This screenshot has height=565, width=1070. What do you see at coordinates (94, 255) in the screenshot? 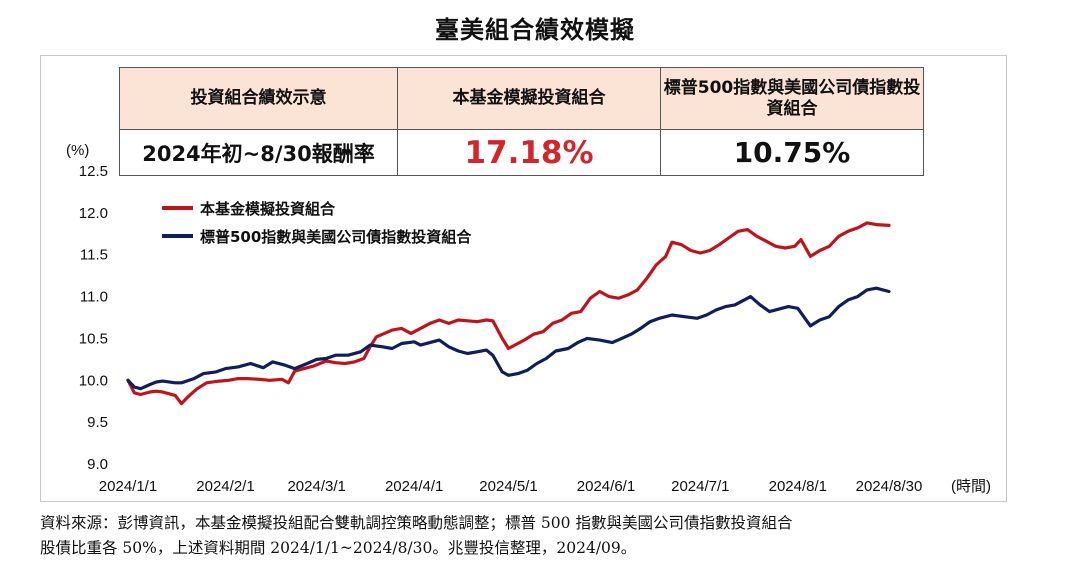
I see `y-tick-label: 11.5` at bounding box center [94, 255].